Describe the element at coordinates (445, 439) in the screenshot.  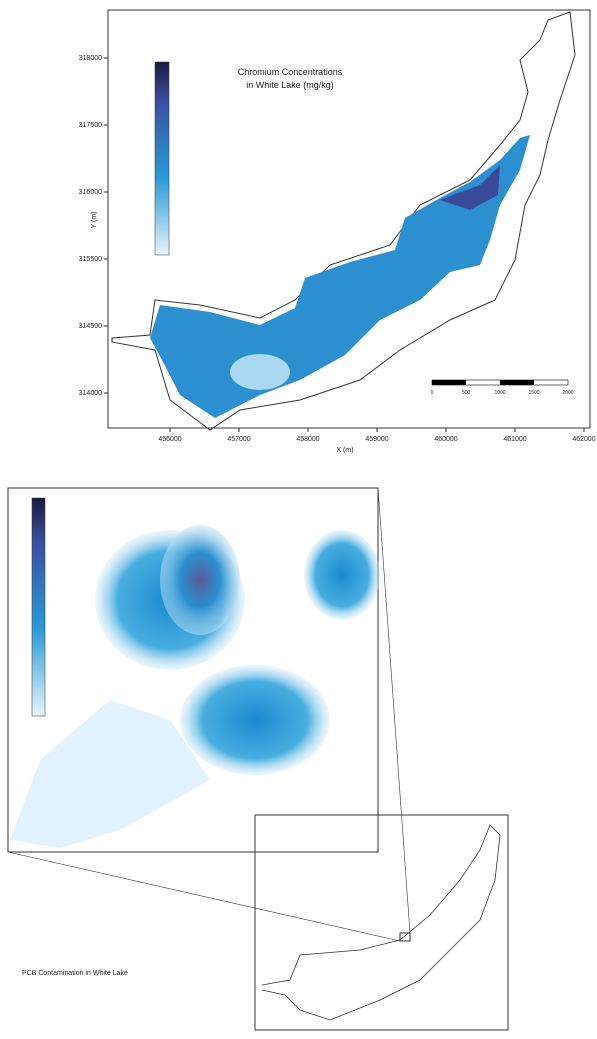
I see `x-tick-label: 460000` at that location.